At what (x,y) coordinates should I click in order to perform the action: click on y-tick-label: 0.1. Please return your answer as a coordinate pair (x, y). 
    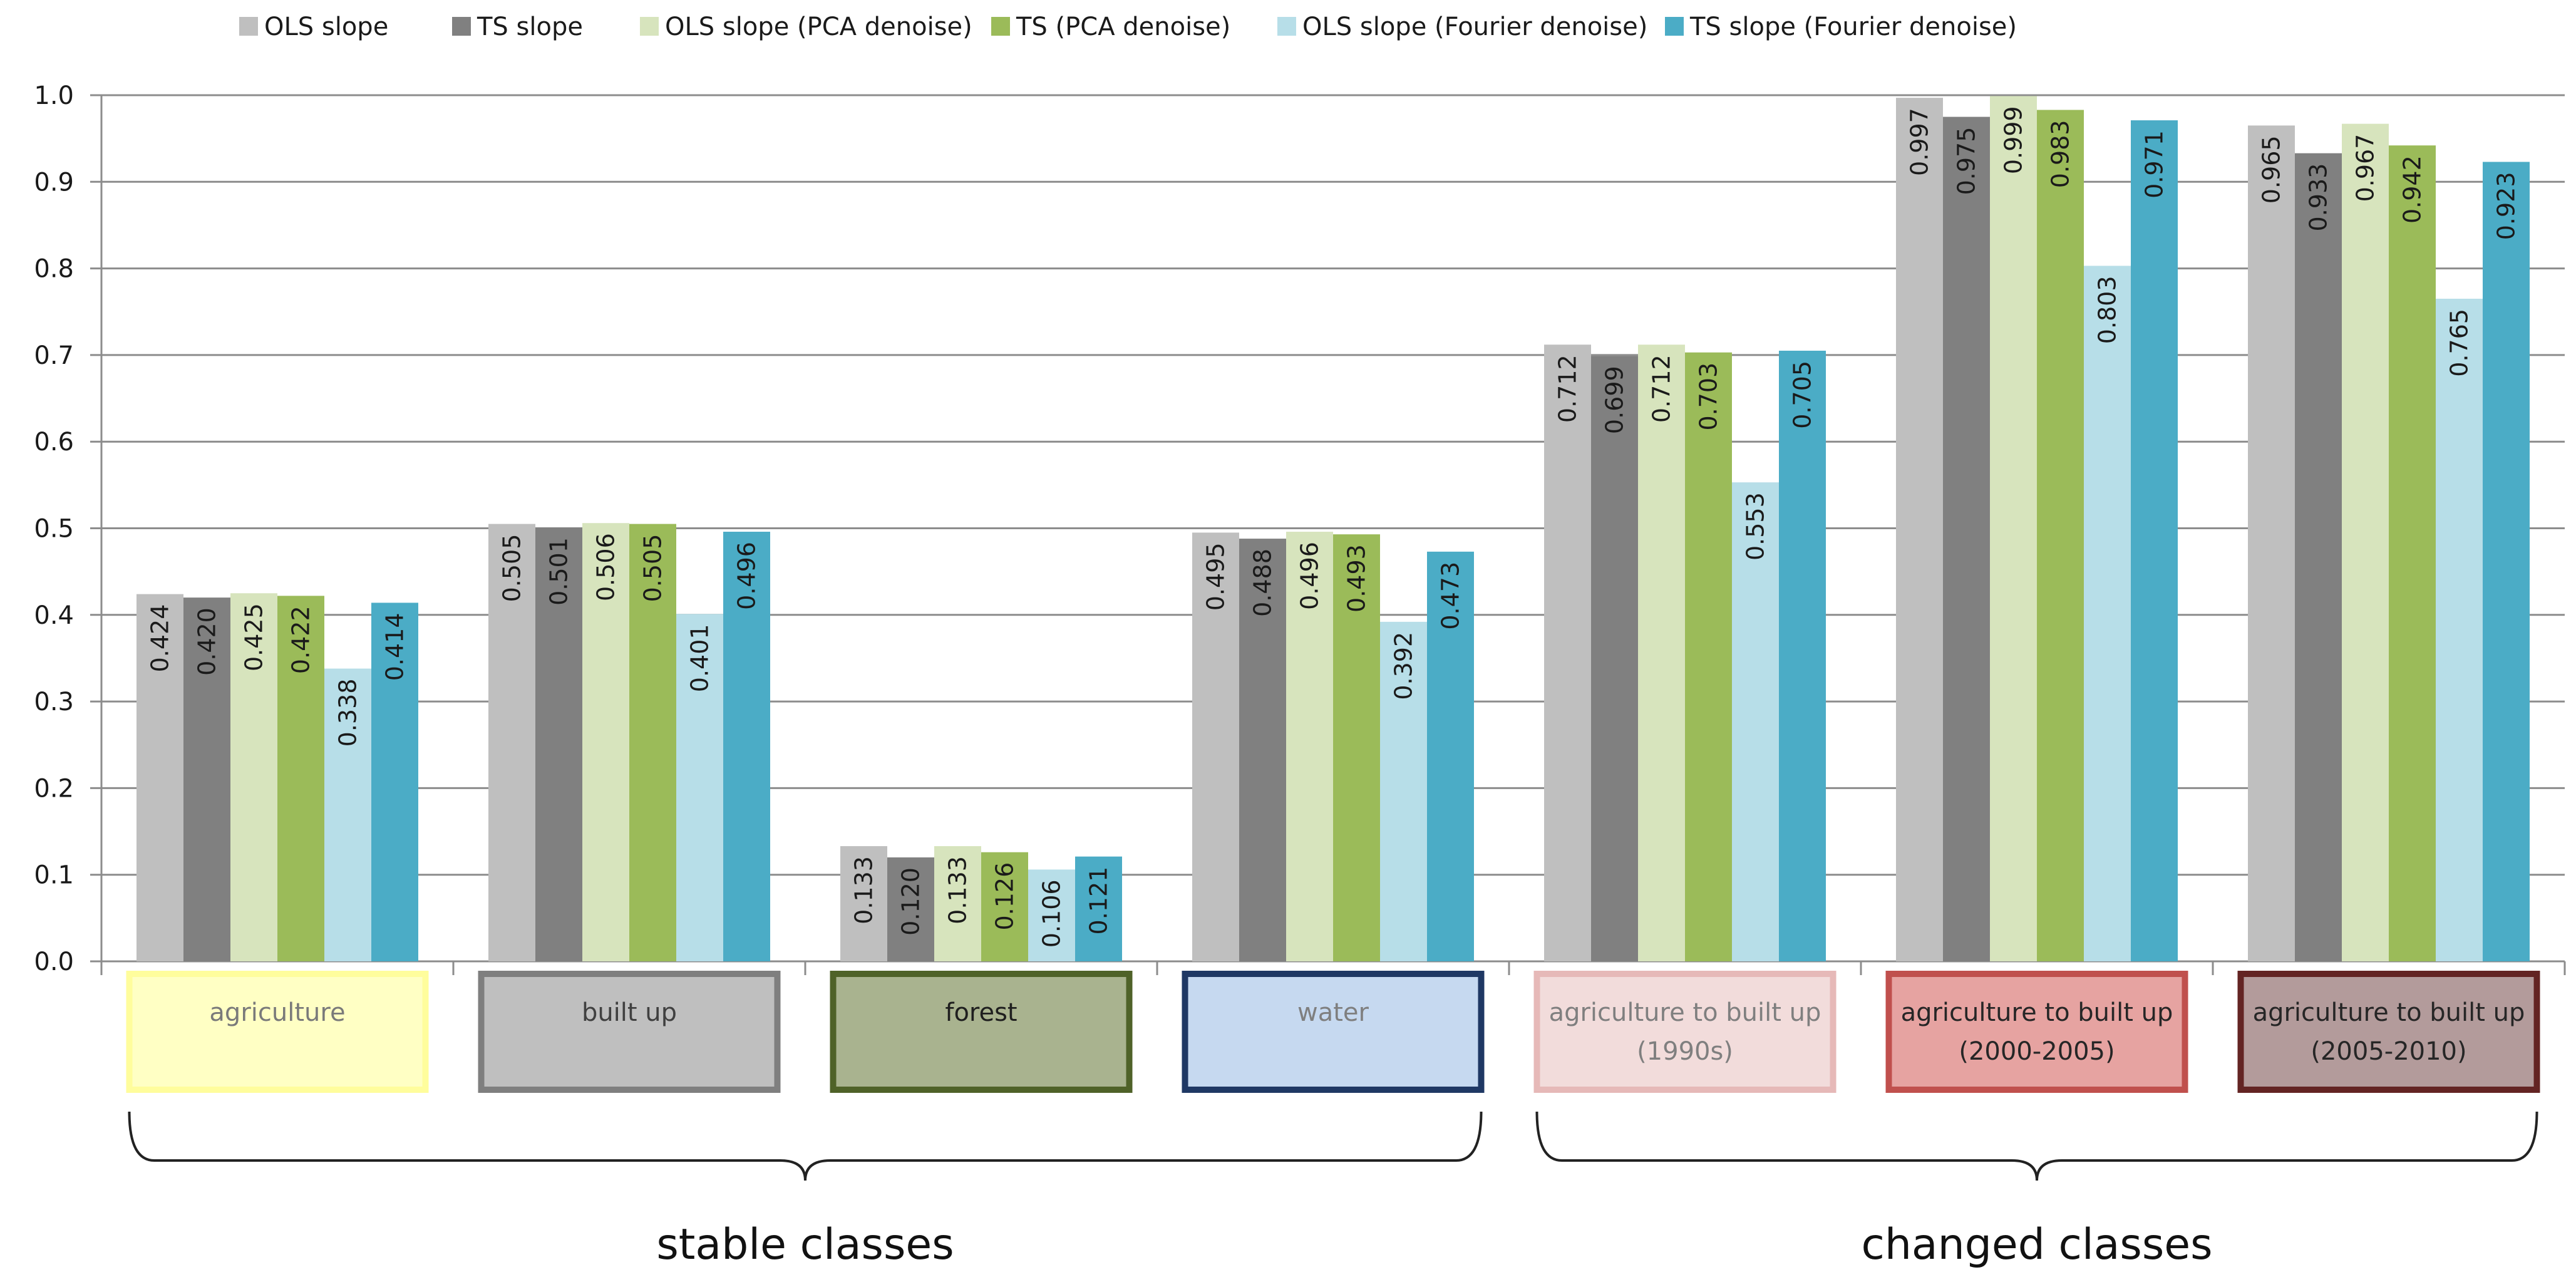
    Looking at the image, I should click on (54, 876).